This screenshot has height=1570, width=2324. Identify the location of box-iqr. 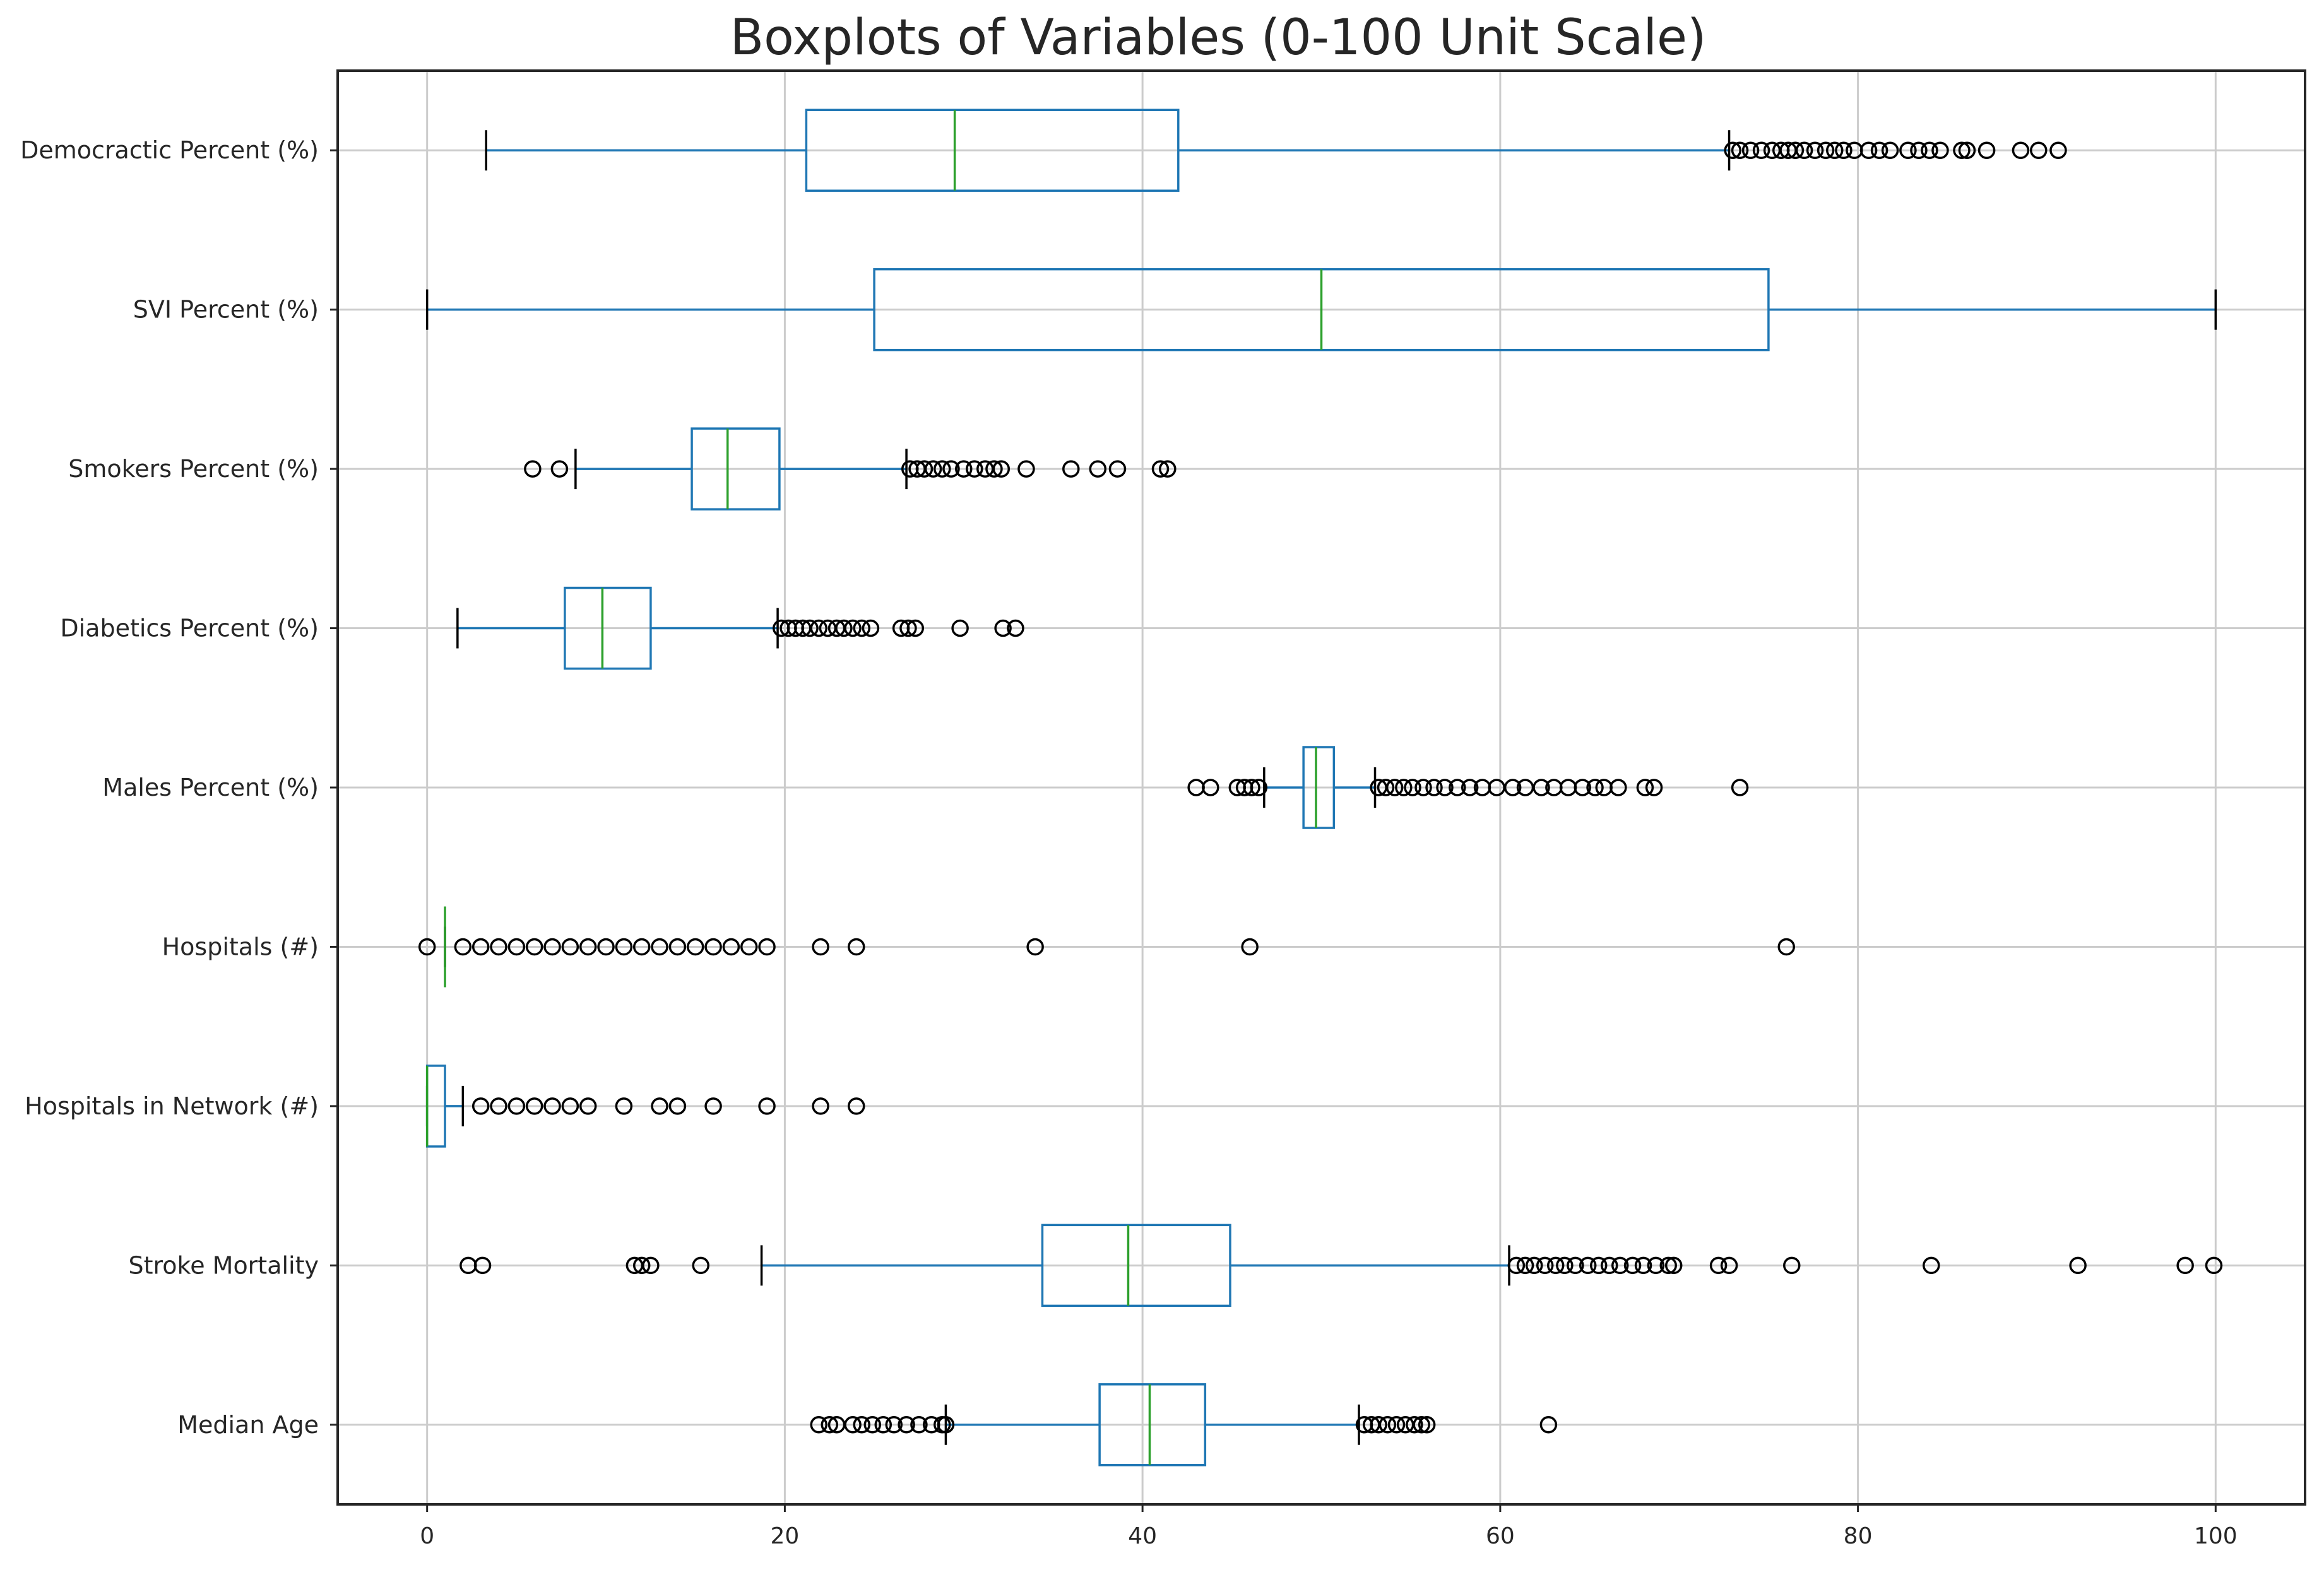
(608, 628).